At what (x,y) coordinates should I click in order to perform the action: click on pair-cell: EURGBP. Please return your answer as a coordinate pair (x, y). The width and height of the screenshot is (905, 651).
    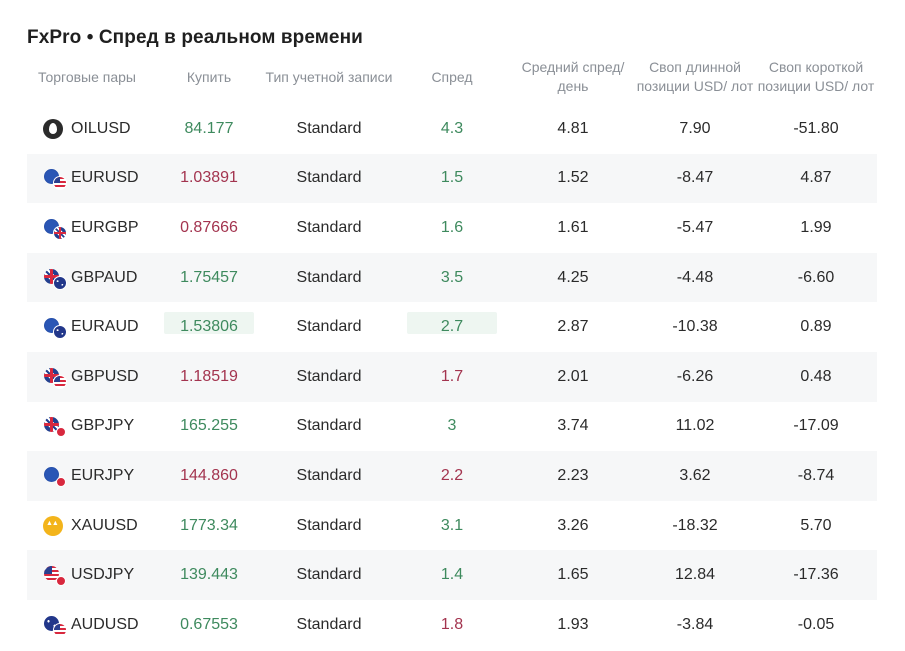
    Looking at the image, I should click on (87, 228).